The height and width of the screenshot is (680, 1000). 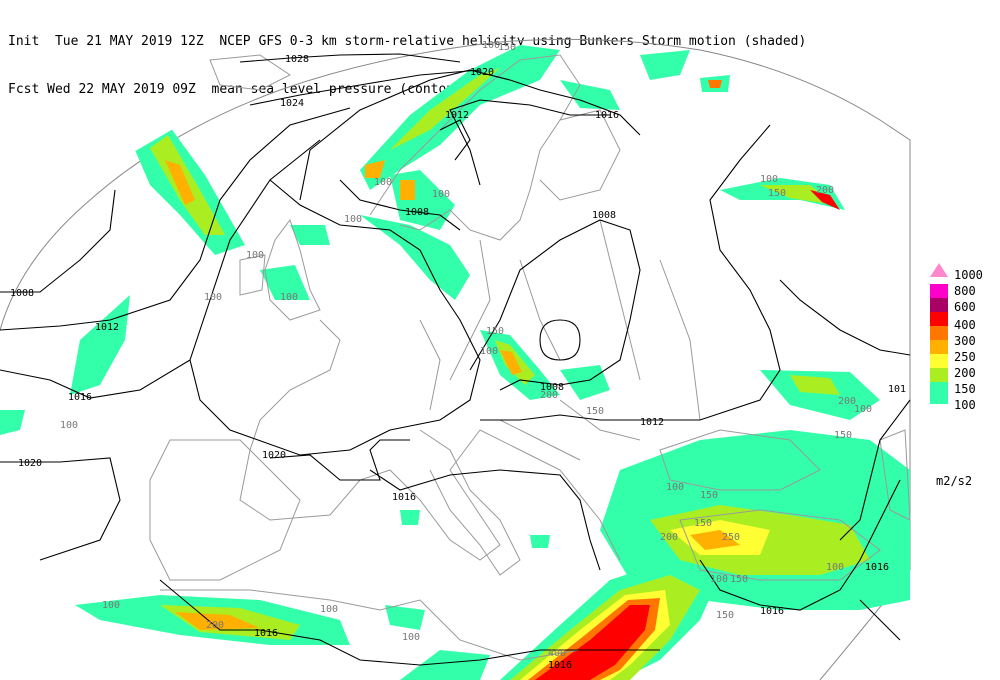 I want to click on isobar-low-center, so click(x=560, y=340).